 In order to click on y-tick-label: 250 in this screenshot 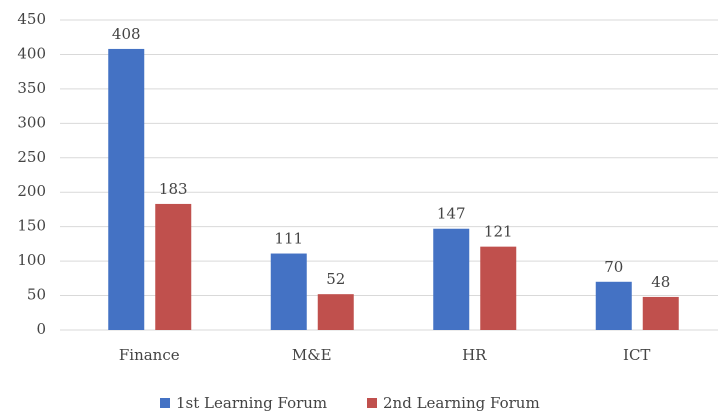, I will do `click(31, 157)`.